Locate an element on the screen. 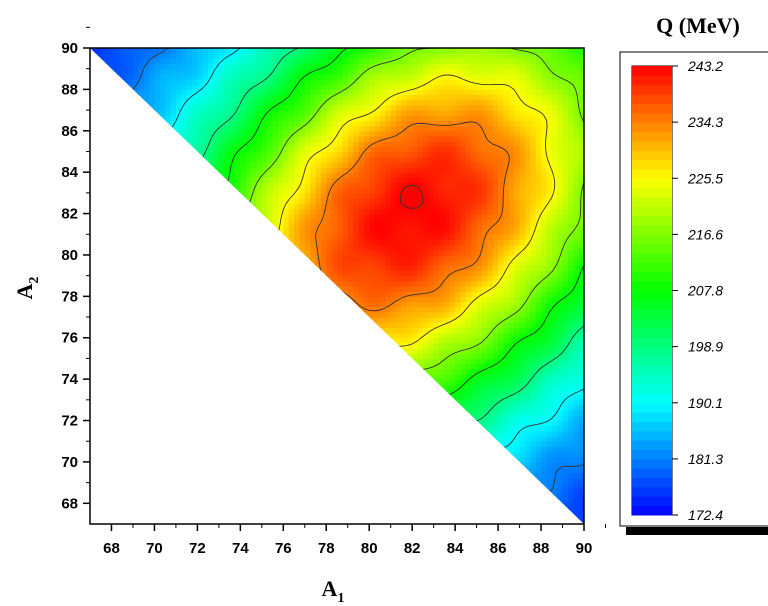 This screenshot has height=606, width=768. colorbar-tick-label: 198.9 is located at coordinates (705, 347).